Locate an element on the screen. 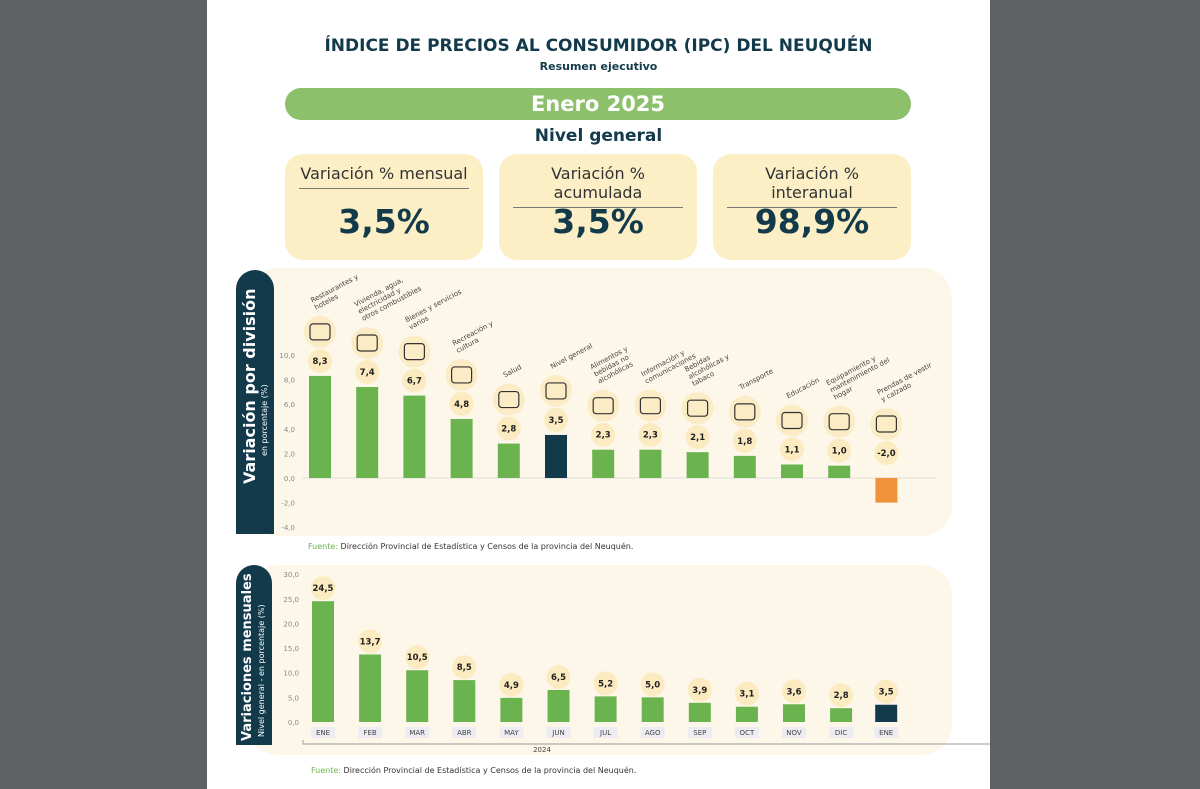  x-tick-label: OCT is located at coordinates (747, 733).